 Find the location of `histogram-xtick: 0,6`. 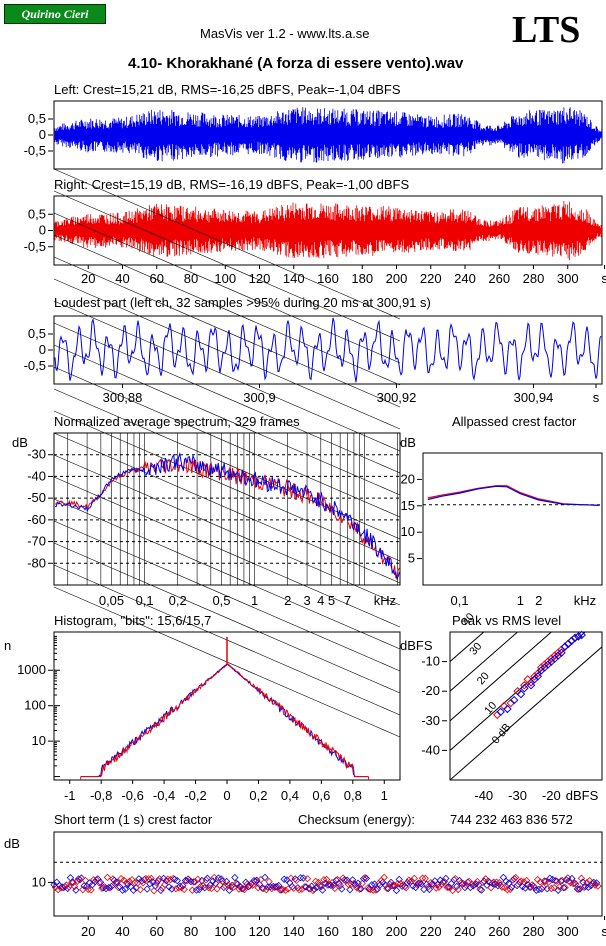

histogram-xtick: 0,6 is located at coordinates (321, 795).